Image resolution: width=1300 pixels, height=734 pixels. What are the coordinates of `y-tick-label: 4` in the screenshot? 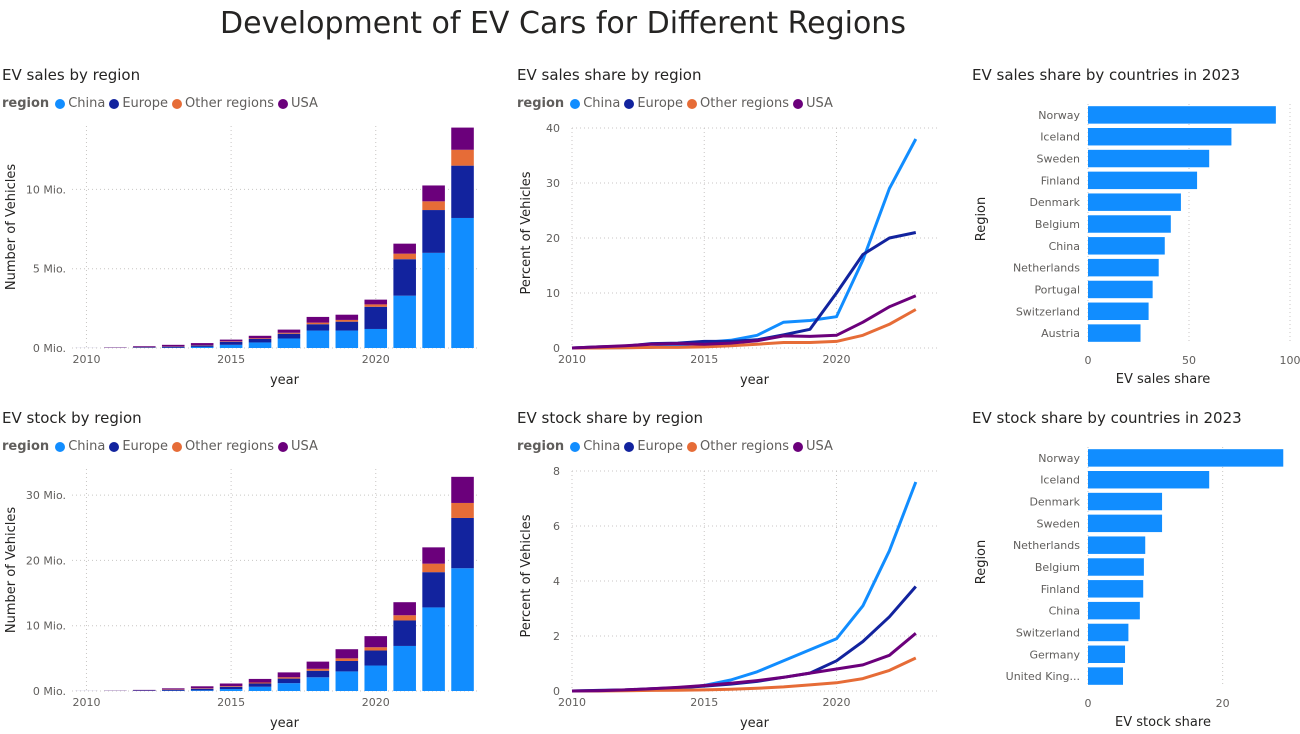 It's located at (556, 581).